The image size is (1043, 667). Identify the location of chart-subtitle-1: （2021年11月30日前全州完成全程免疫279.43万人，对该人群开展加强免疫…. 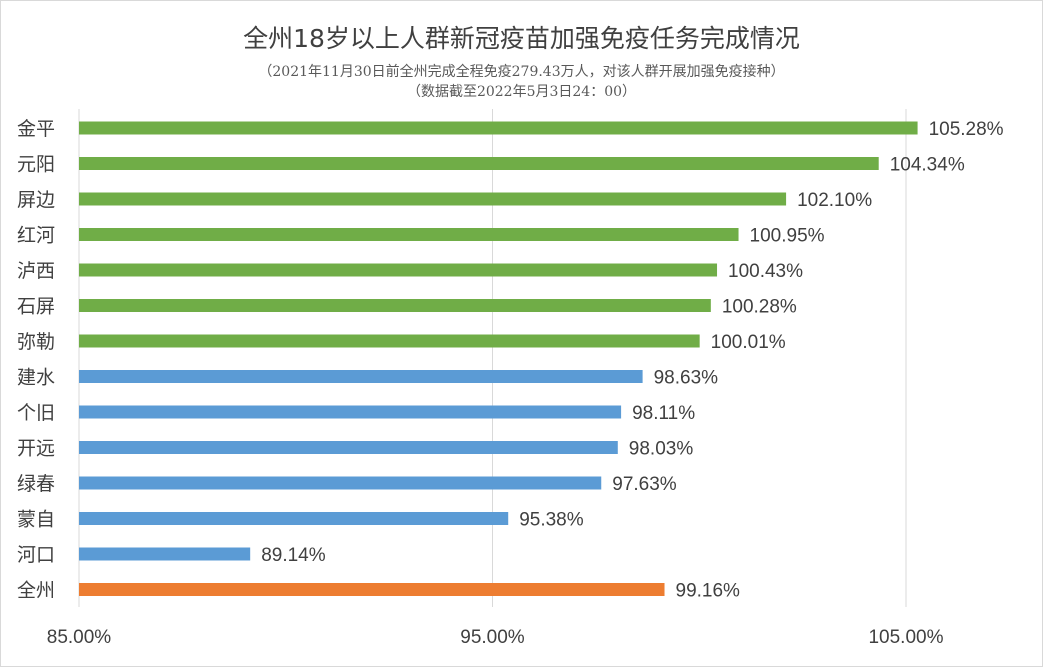
(521, 72).